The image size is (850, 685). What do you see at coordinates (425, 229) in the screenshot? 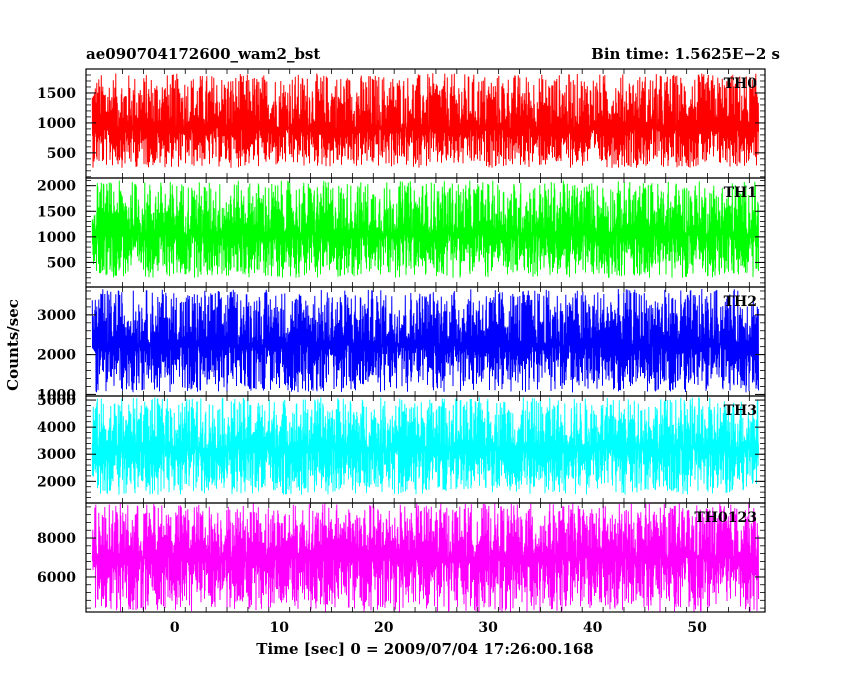
I see `series-line-th1` at bounding box center [425, 229].